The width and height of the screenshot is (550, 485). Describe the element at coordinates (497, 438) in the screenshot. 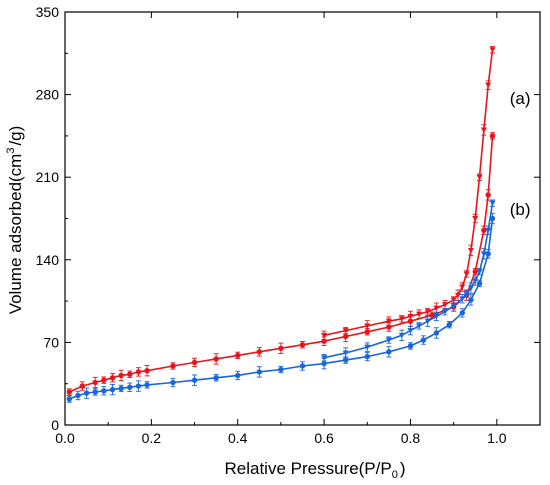

I see `x-tick-label: 1.0` at that location.